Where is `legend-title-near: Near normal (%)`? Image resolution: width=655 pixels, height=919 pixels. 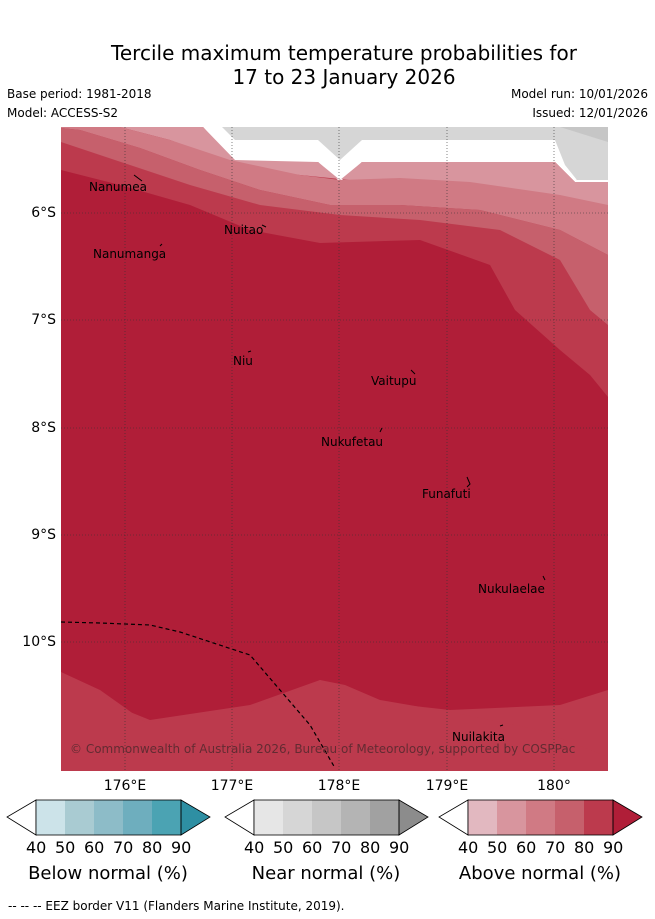
legend-title-near: Near normal (%) is located at coordinates (326, 873).